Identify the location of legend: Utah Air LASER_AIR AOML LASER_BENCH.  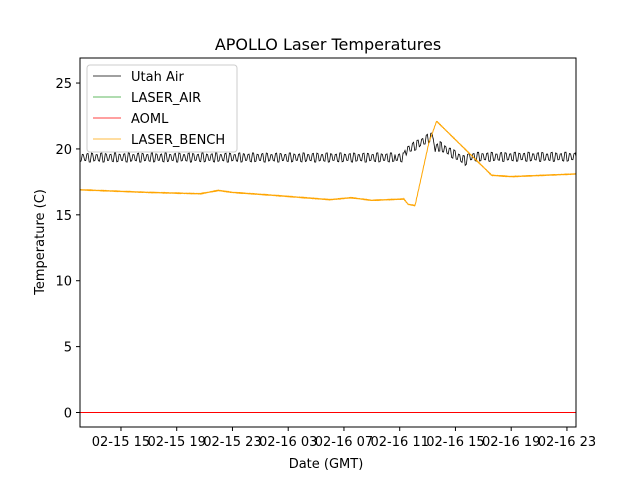
(162, 108).